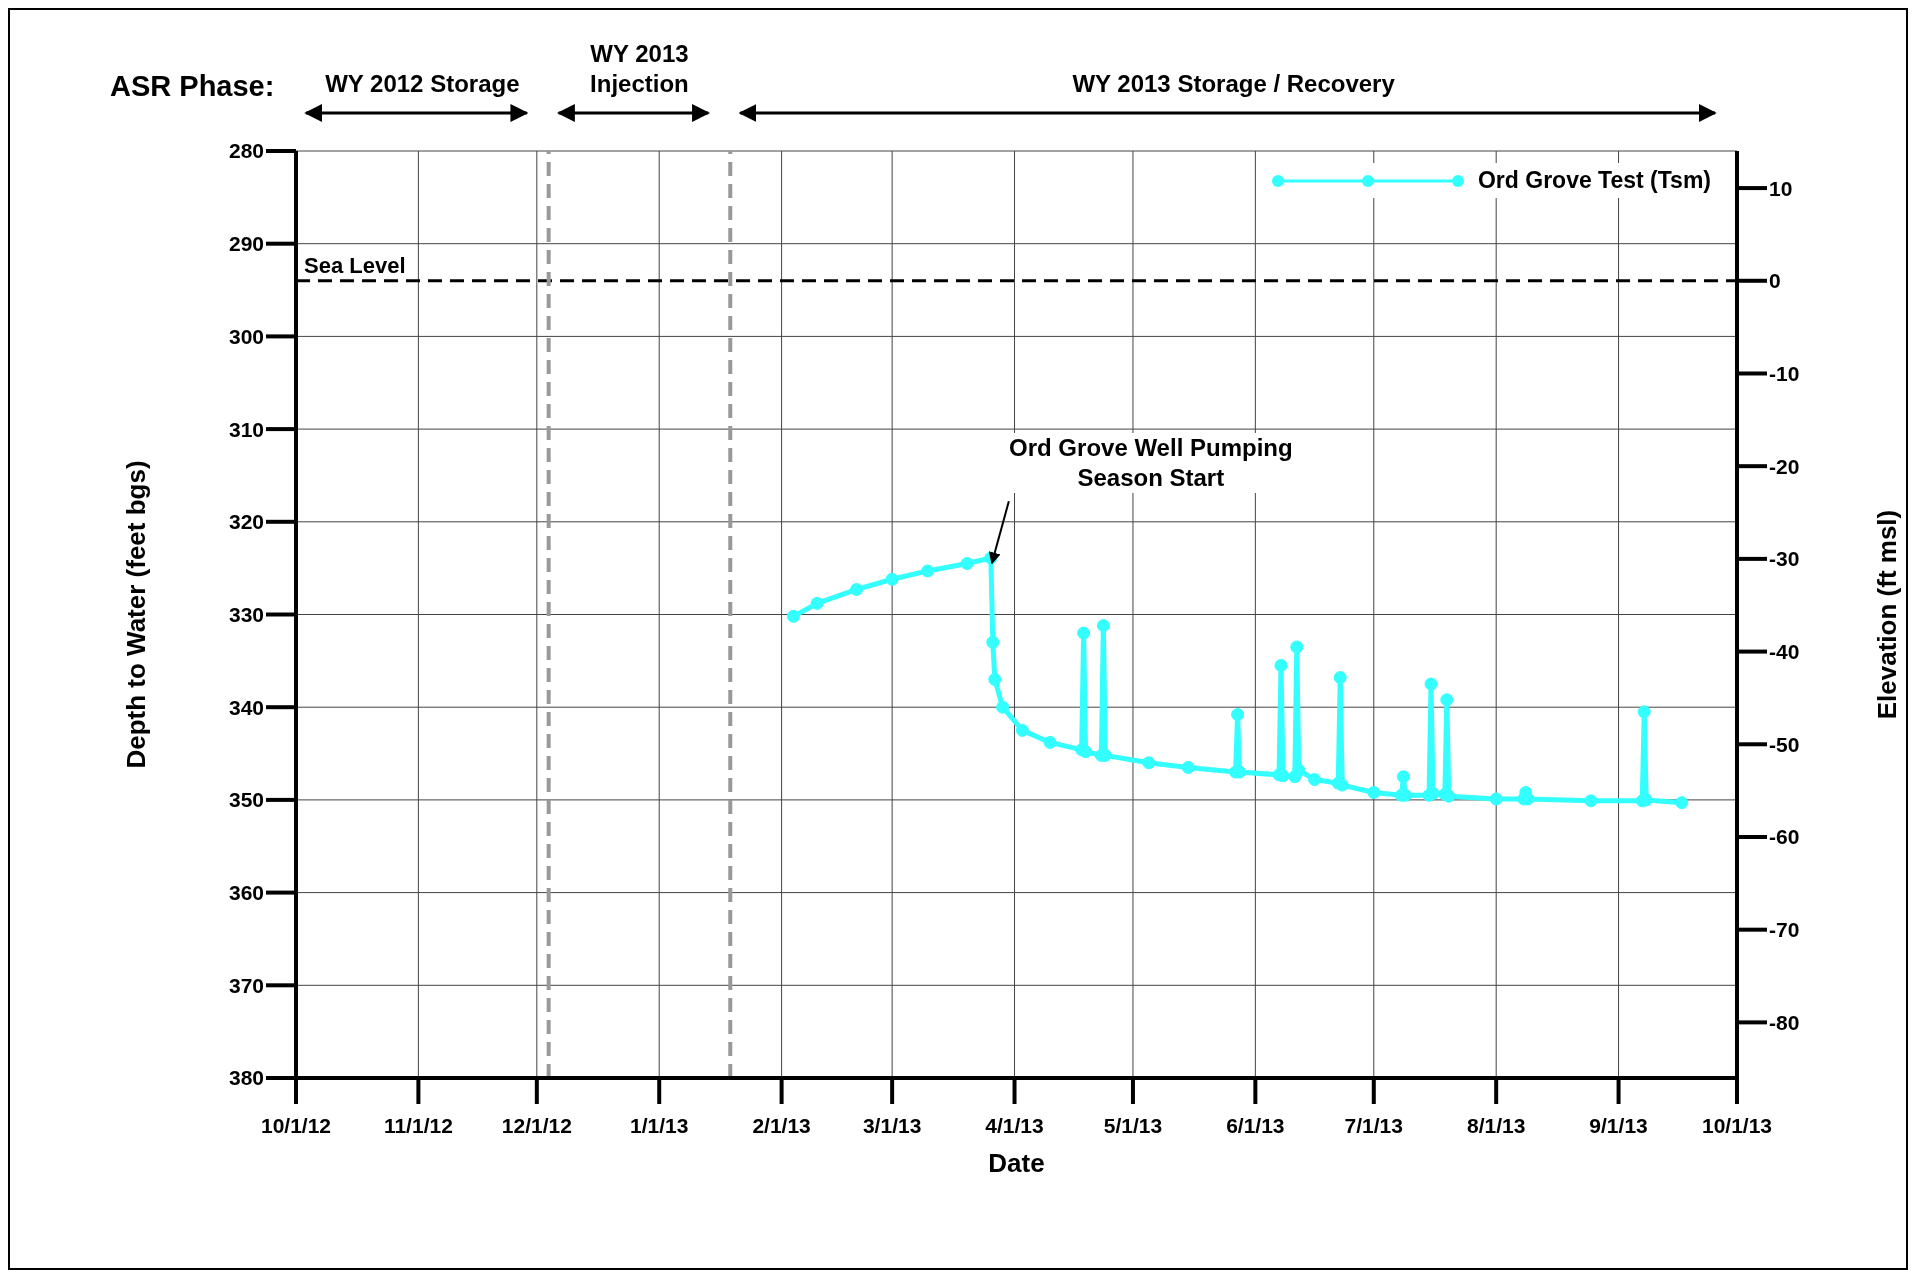  I want to click on x-tick-label: 2/1/13, so click(781, 1125).